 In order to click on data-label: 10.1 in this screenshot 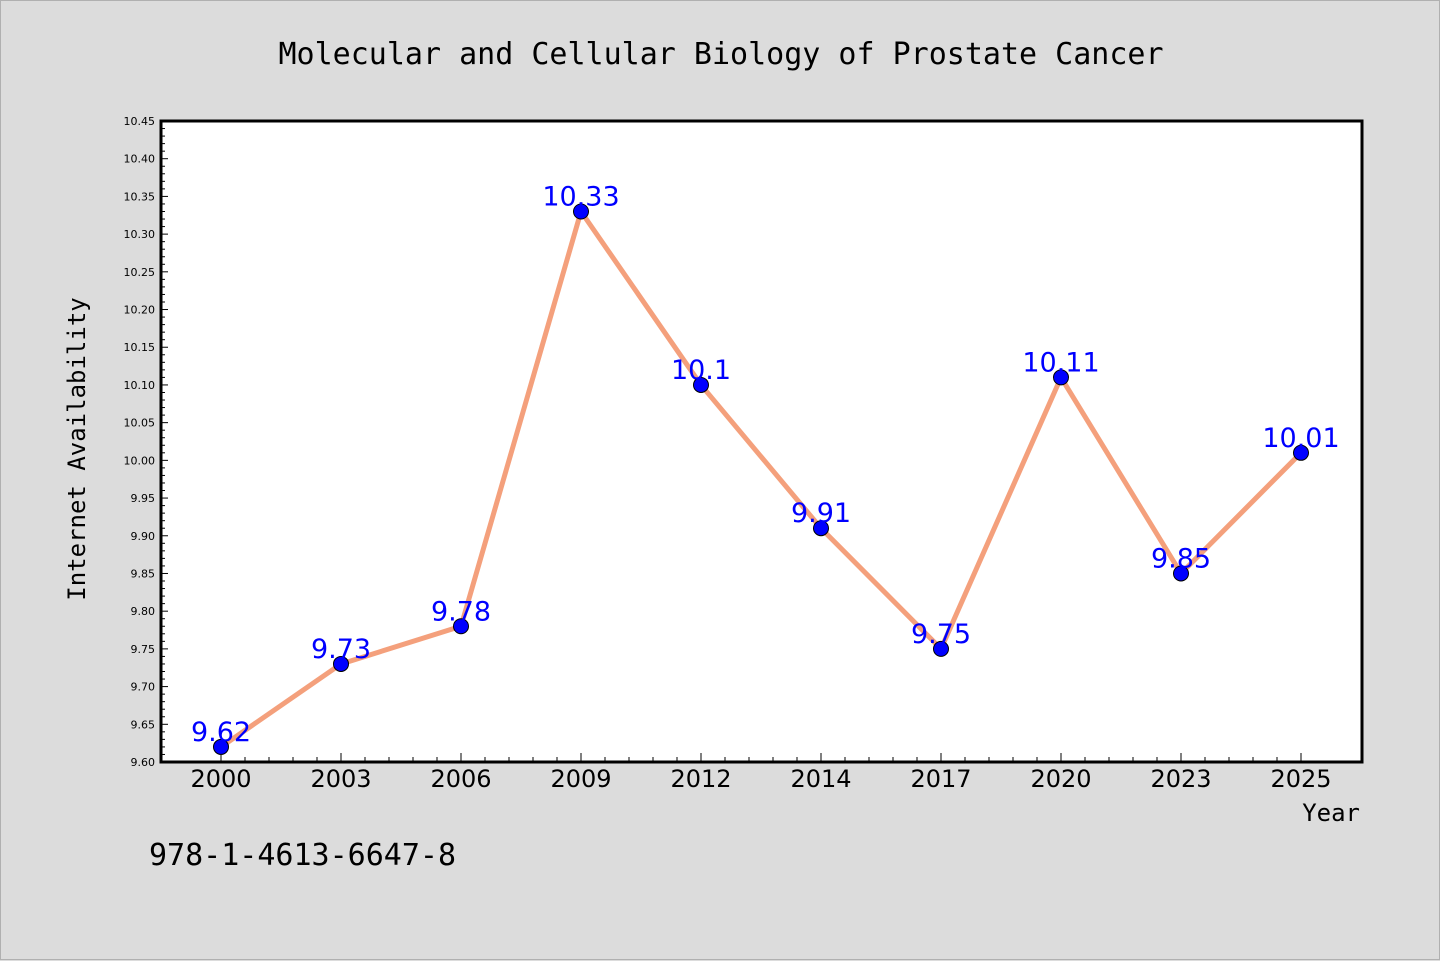, I will do `click(701, 370)`.